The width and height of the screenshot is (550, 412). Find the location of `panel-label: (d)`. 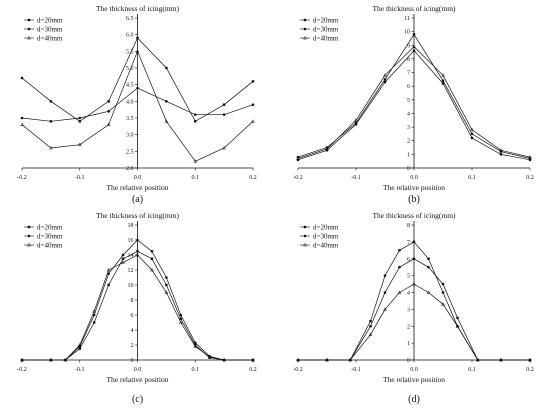

panel-label: (d) is located at coordinates (414, 399).